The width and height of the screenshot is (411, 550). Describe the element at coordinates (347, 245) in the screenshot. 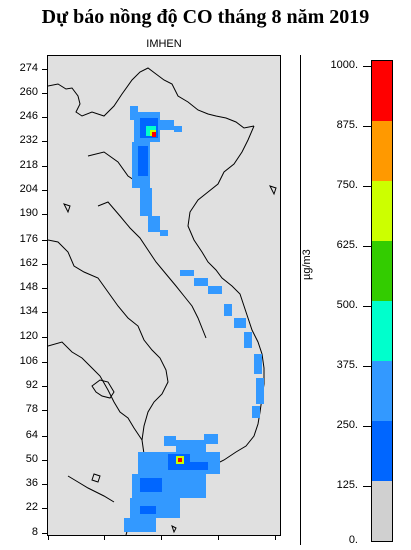

I see `colorbar-label: 625.` at that location.